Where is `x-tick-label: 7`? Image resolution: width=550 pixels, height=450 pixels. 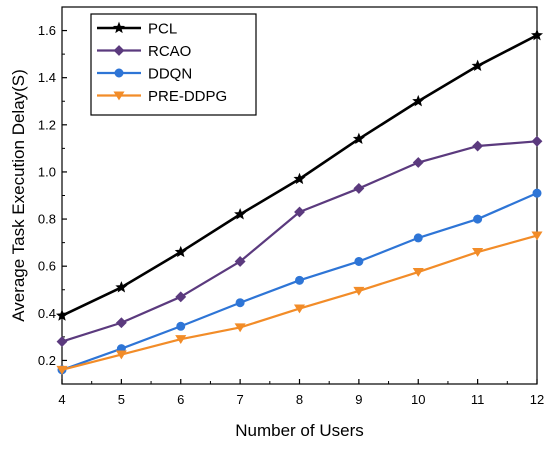 x-tick-label: 7 is located at coordinates (240, 399).